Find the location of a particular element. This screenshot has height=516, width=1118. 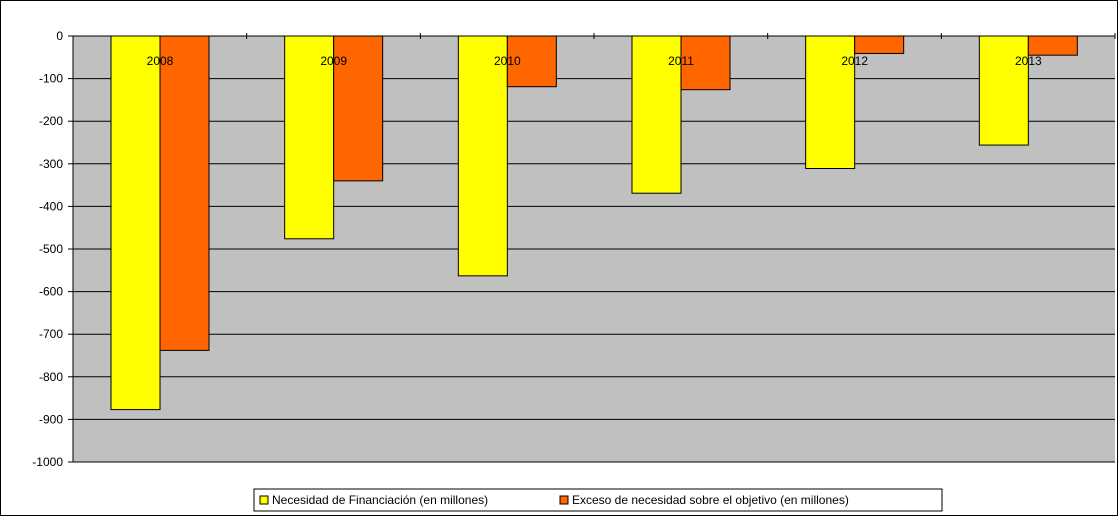

y-tick-label: -300 is located at coordinates (51, 164).